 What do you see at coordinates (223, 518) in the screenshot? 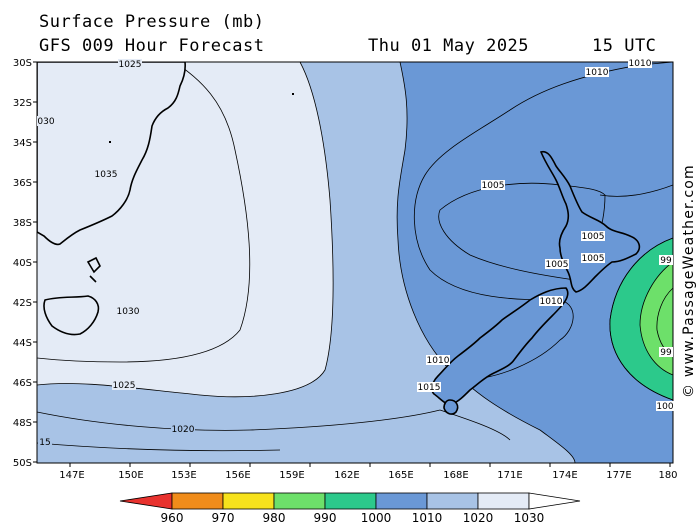
I see `legend-label: 970` at bounding box center [223, 518].